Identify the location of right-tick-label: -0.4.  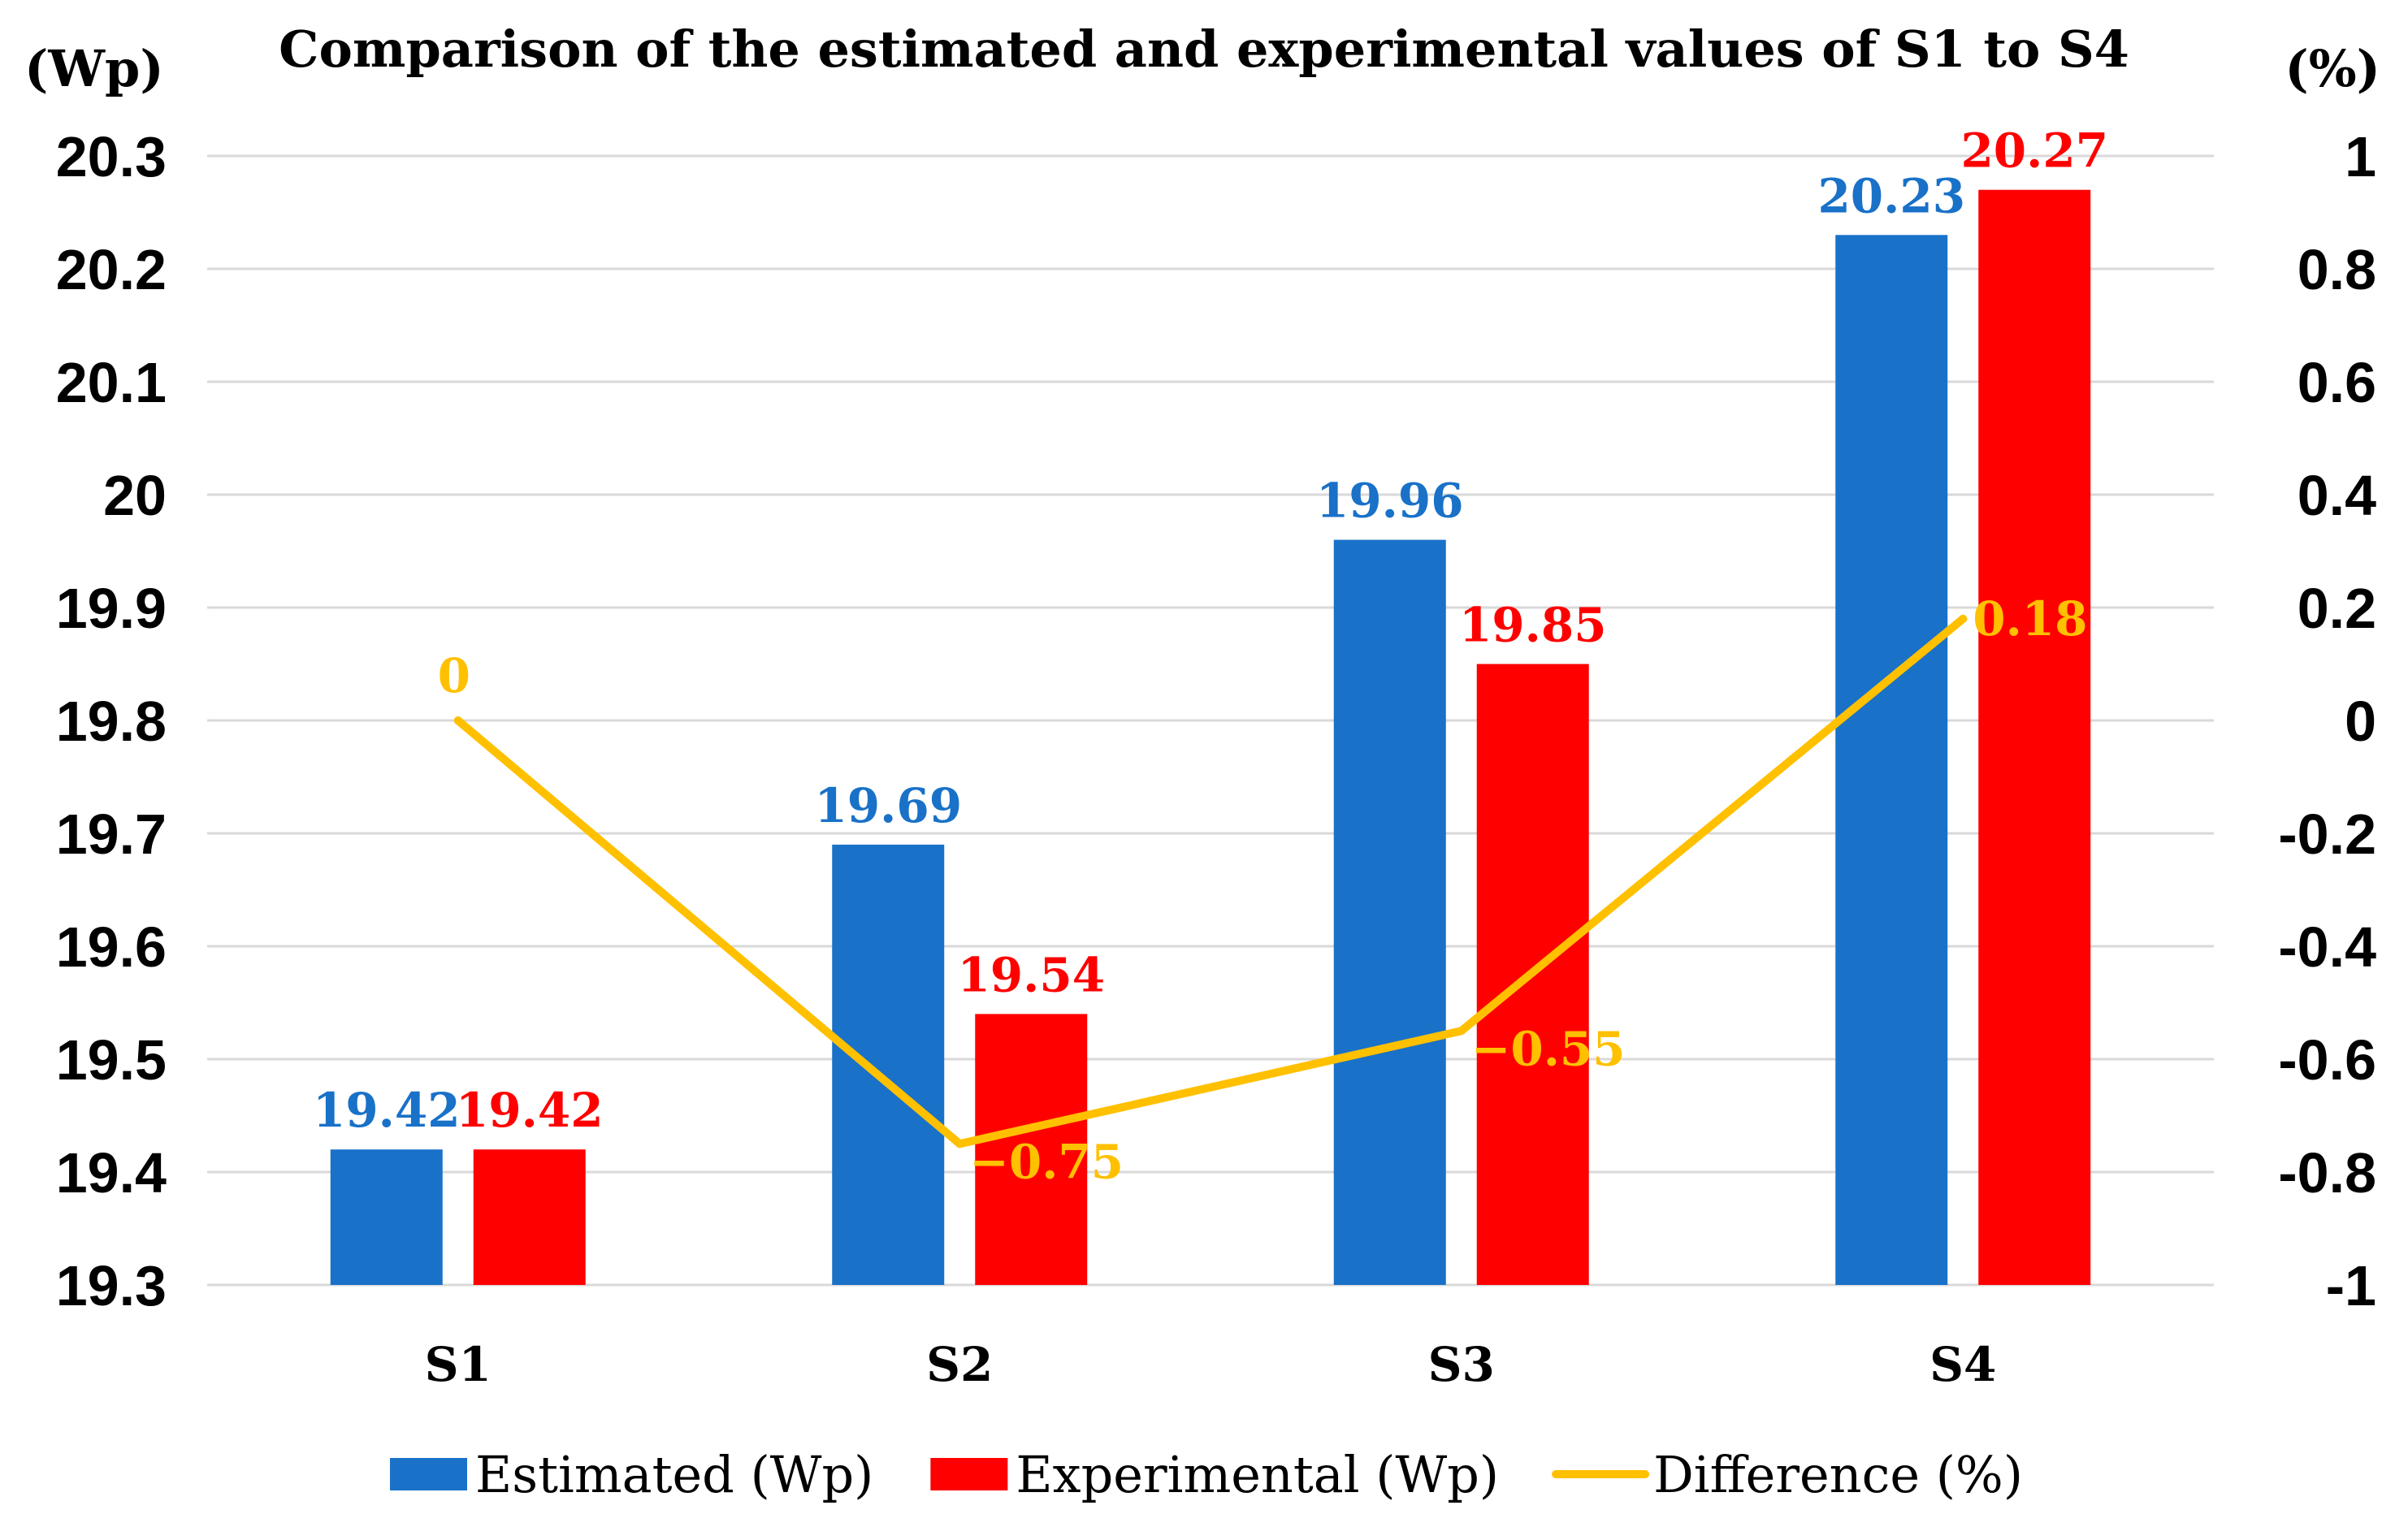
(2327, 947).